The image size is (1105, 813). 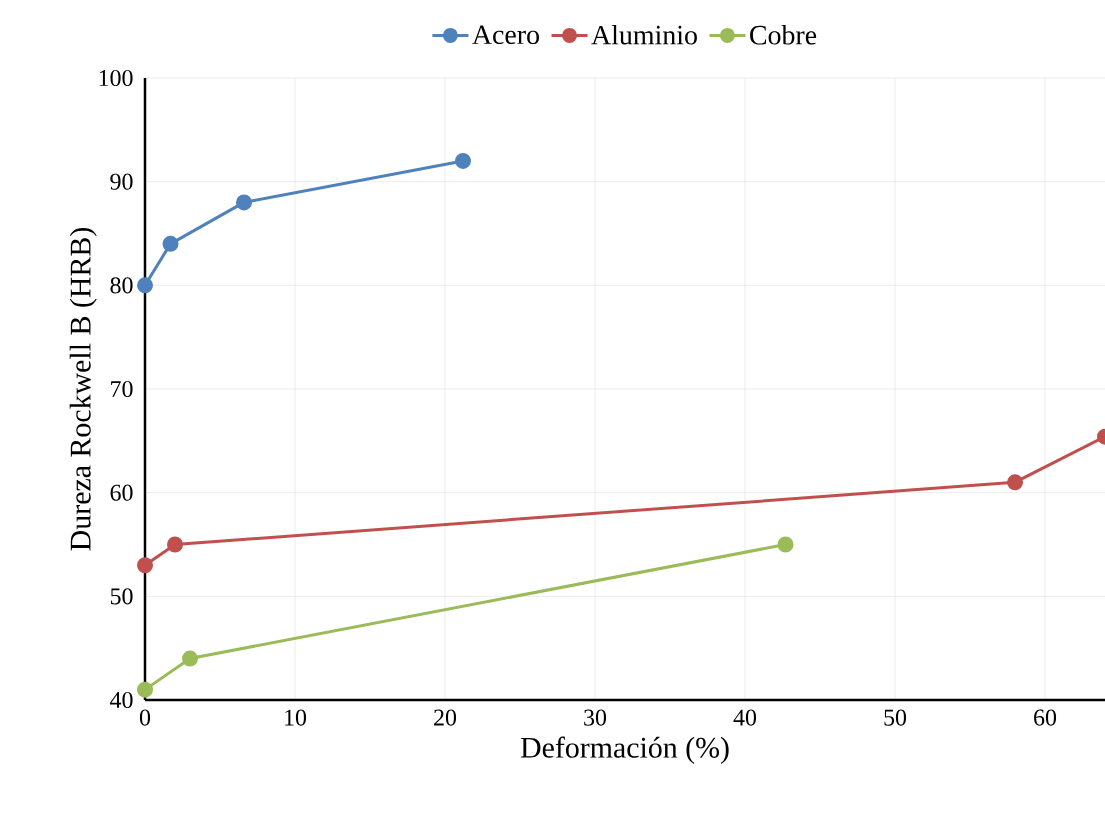 I want to click on legend-label: Acero, so click(x=505, y=35).